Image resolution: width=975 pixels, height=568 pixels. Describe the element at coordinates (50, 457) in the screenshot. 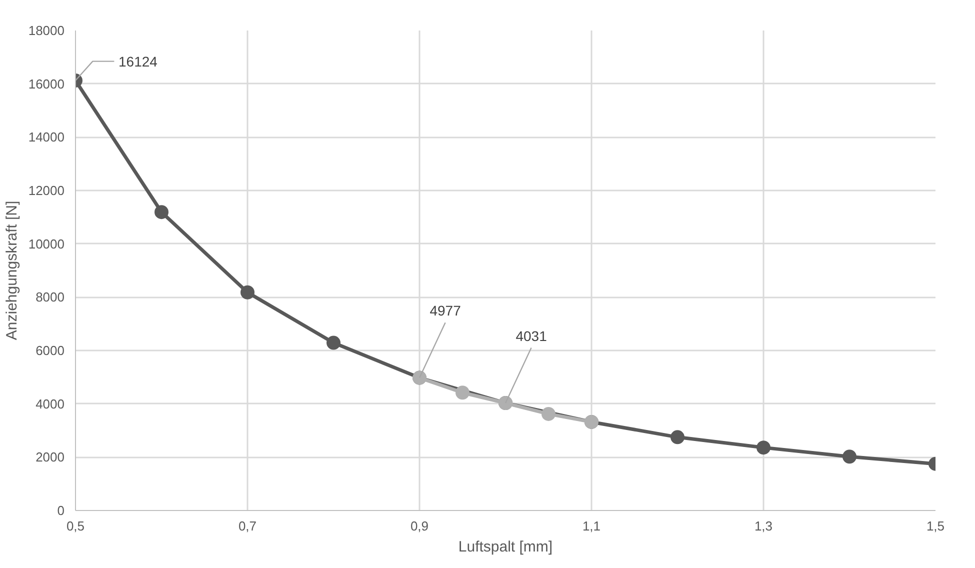

I see `y-tick-label: 2000` at that location.